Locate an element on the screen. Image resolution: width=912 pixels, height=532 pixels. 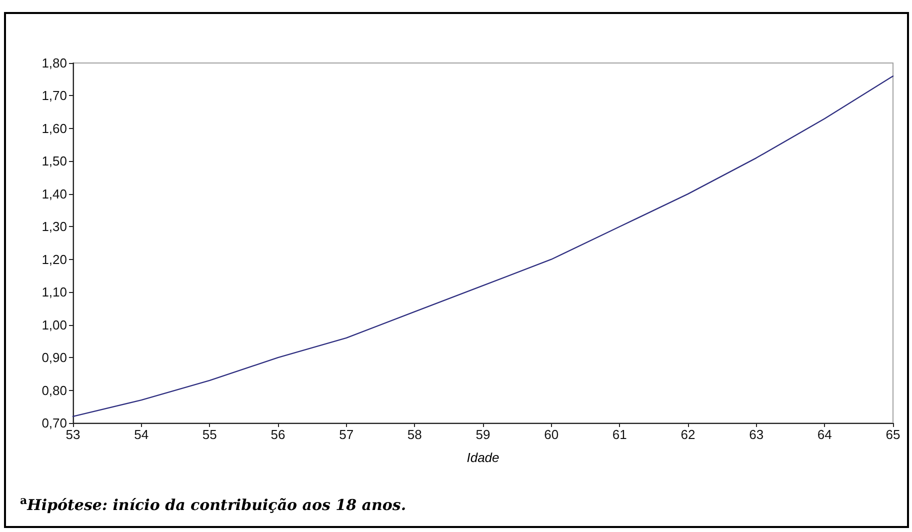
x-tick-label: 64 is located at coordinates (824, 434).